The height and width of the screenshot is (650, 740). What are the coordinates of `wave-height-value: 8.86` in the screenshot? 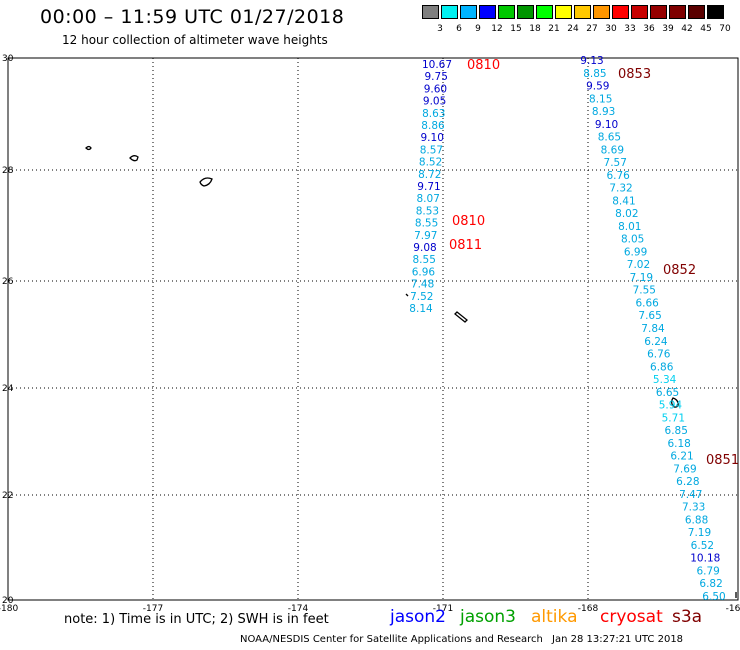 It's located at (433, 126).